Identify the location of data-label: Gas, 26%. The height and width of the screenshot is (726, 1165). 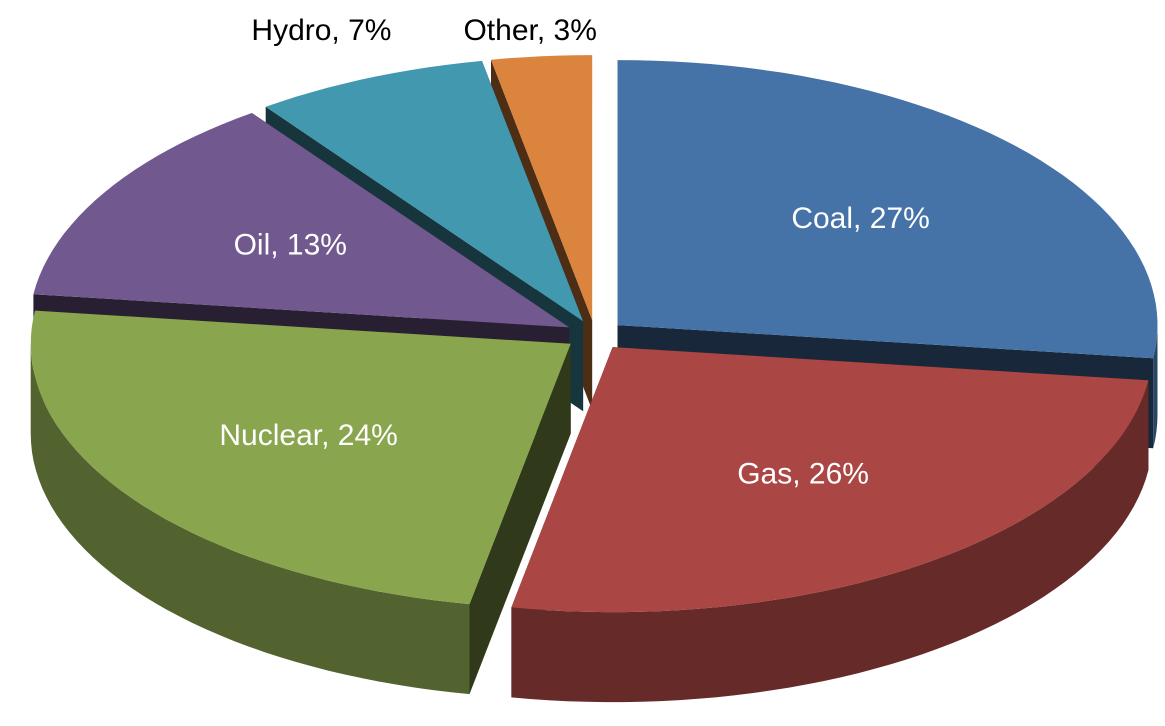
(803, 474).